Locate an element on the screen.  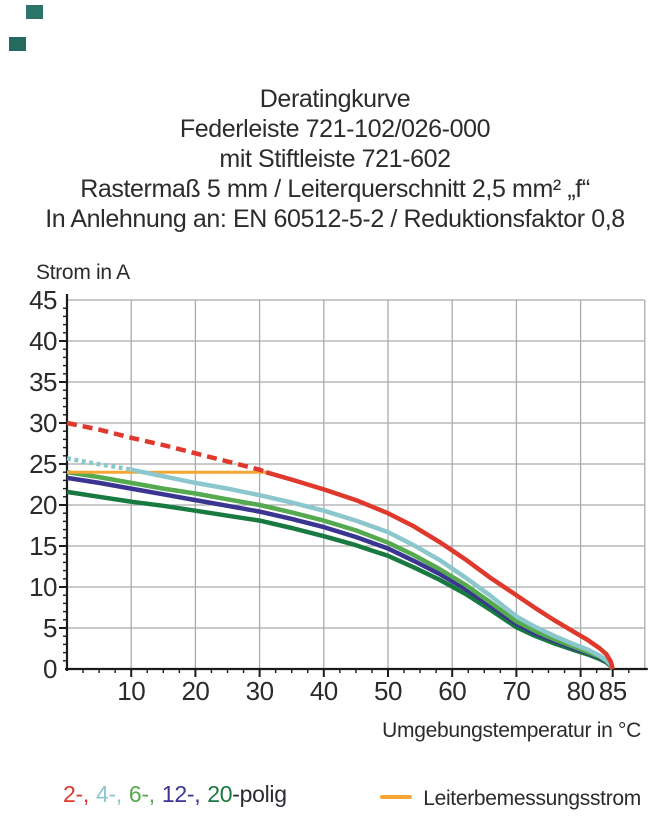
legend-pole-counts: 2-, 4-, 6-, 12-, 20-polig is located at coordinates (175, 794).